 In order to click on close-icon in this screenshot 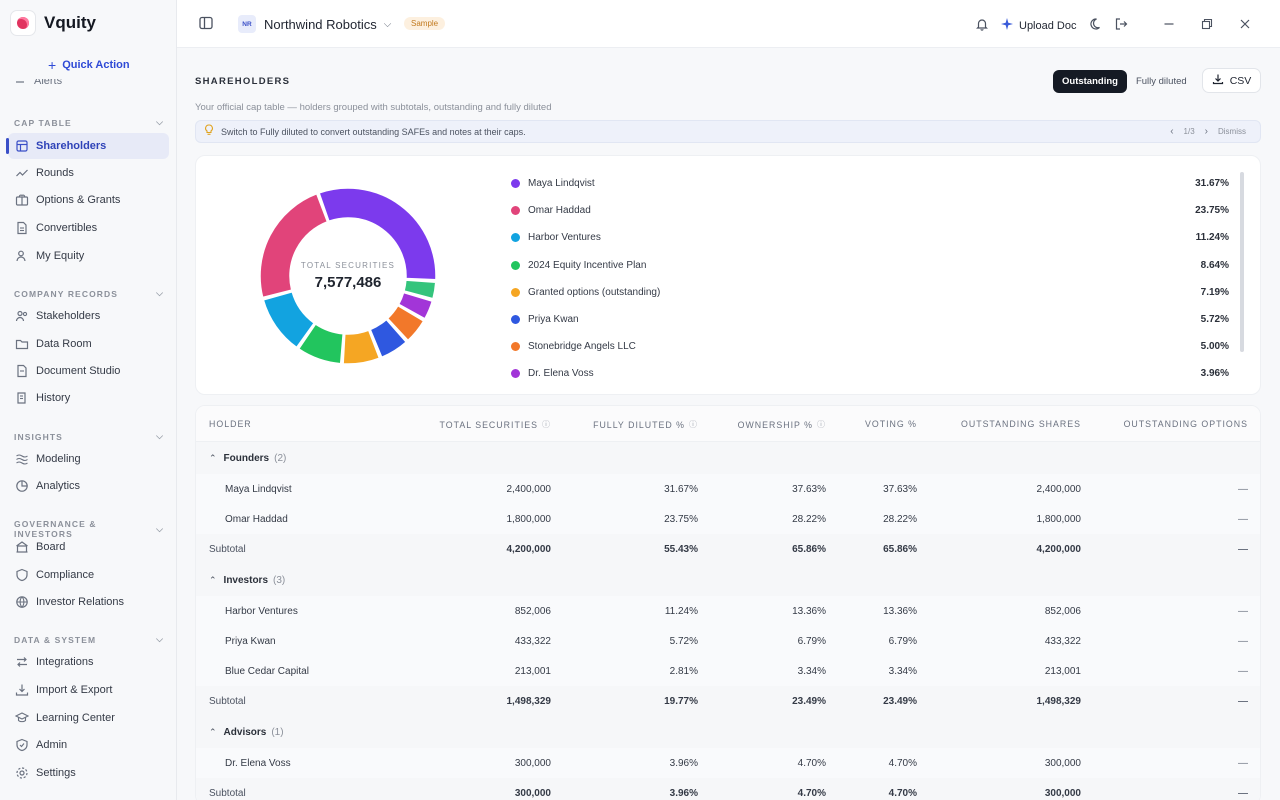, I will do `click(1245, 24)`.